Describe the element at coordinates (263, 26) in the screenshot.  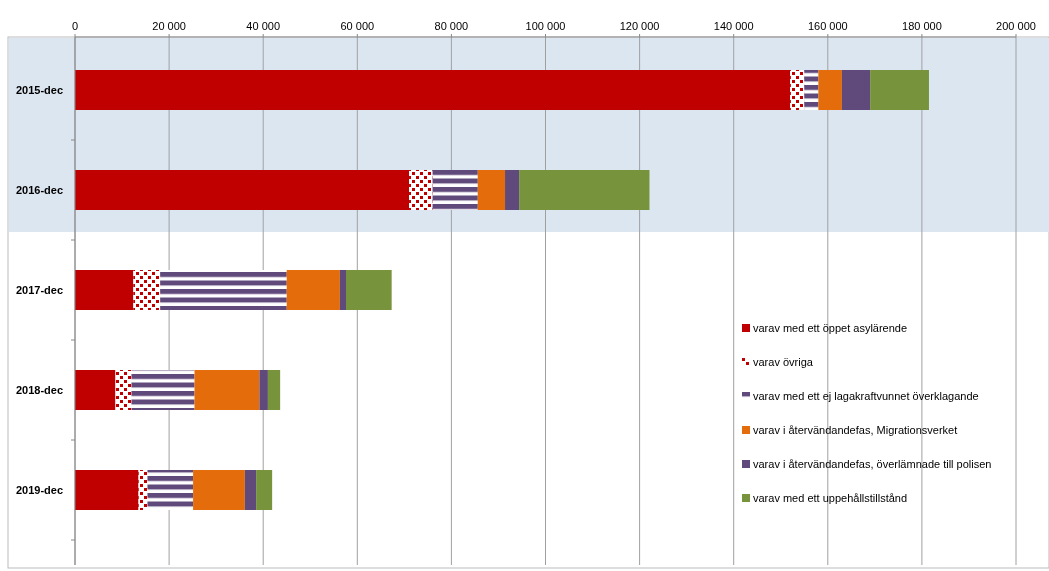
I see `x-tick-label: 40 000` at that location.